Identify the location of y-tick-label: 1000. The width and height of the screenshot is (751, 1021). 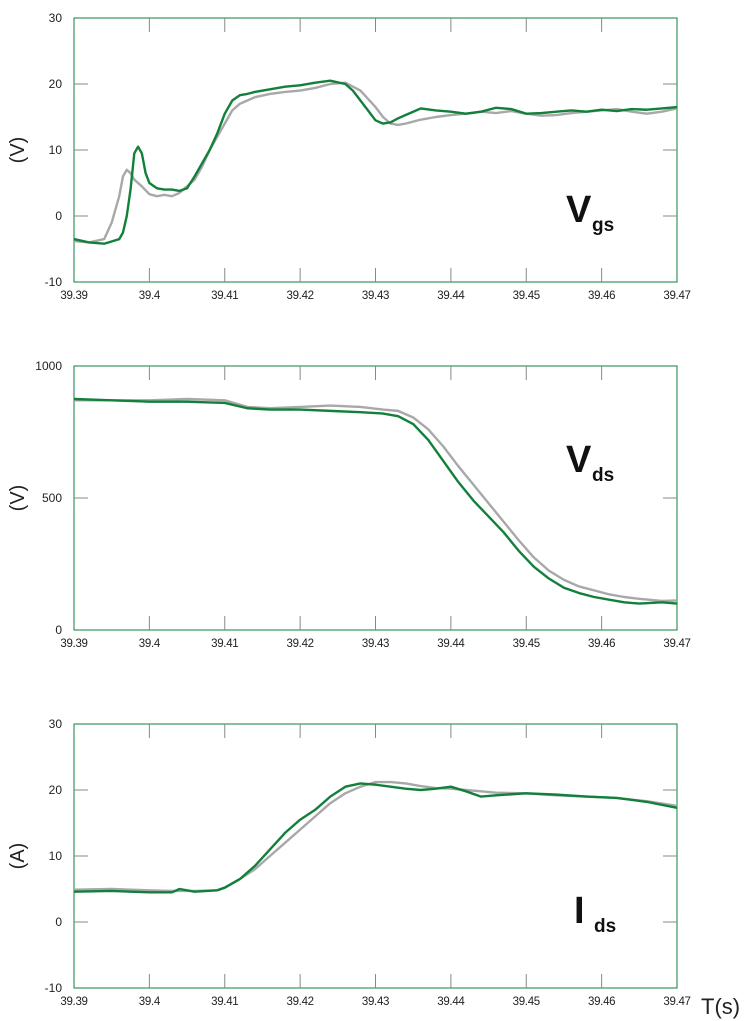
(48, 366).